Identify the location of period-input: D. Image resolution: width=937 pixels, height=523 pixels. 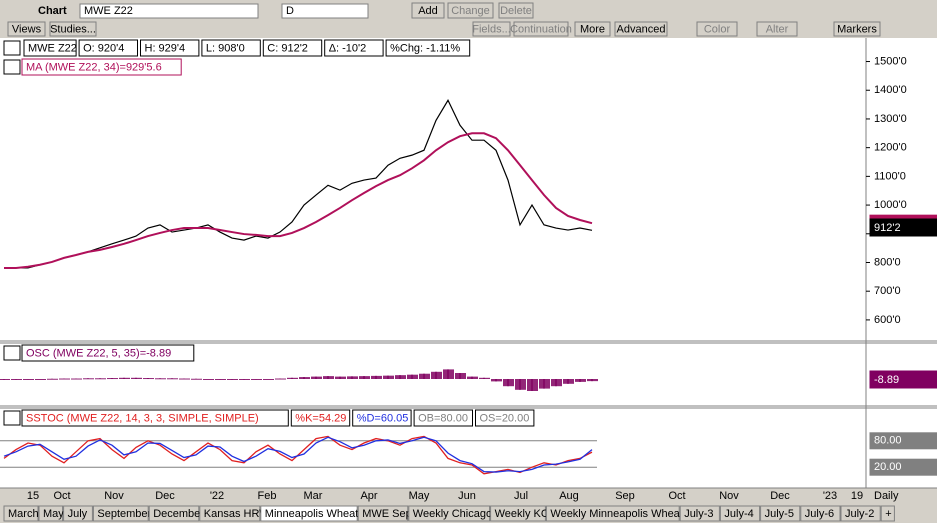
(290, 11).